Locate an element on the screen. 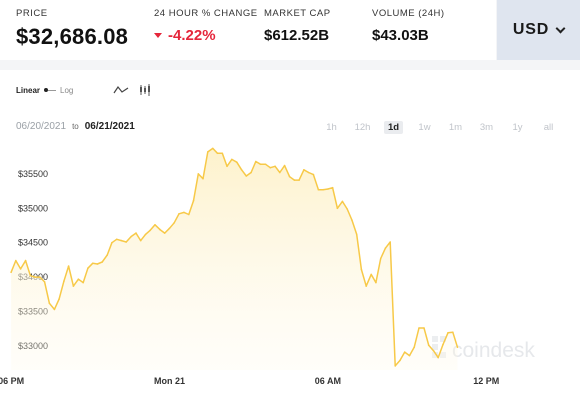 Image resolution: width=580 pixels, height=400 pixels. triangle-down-icon is located at coordinates (158, 35).